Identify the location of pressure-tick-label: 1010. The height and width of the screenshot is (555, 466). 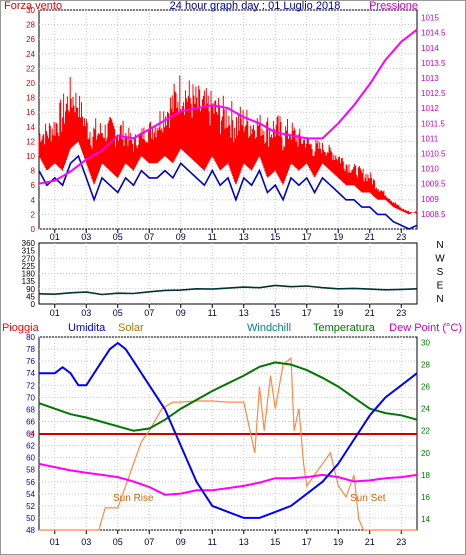
(430, 169).